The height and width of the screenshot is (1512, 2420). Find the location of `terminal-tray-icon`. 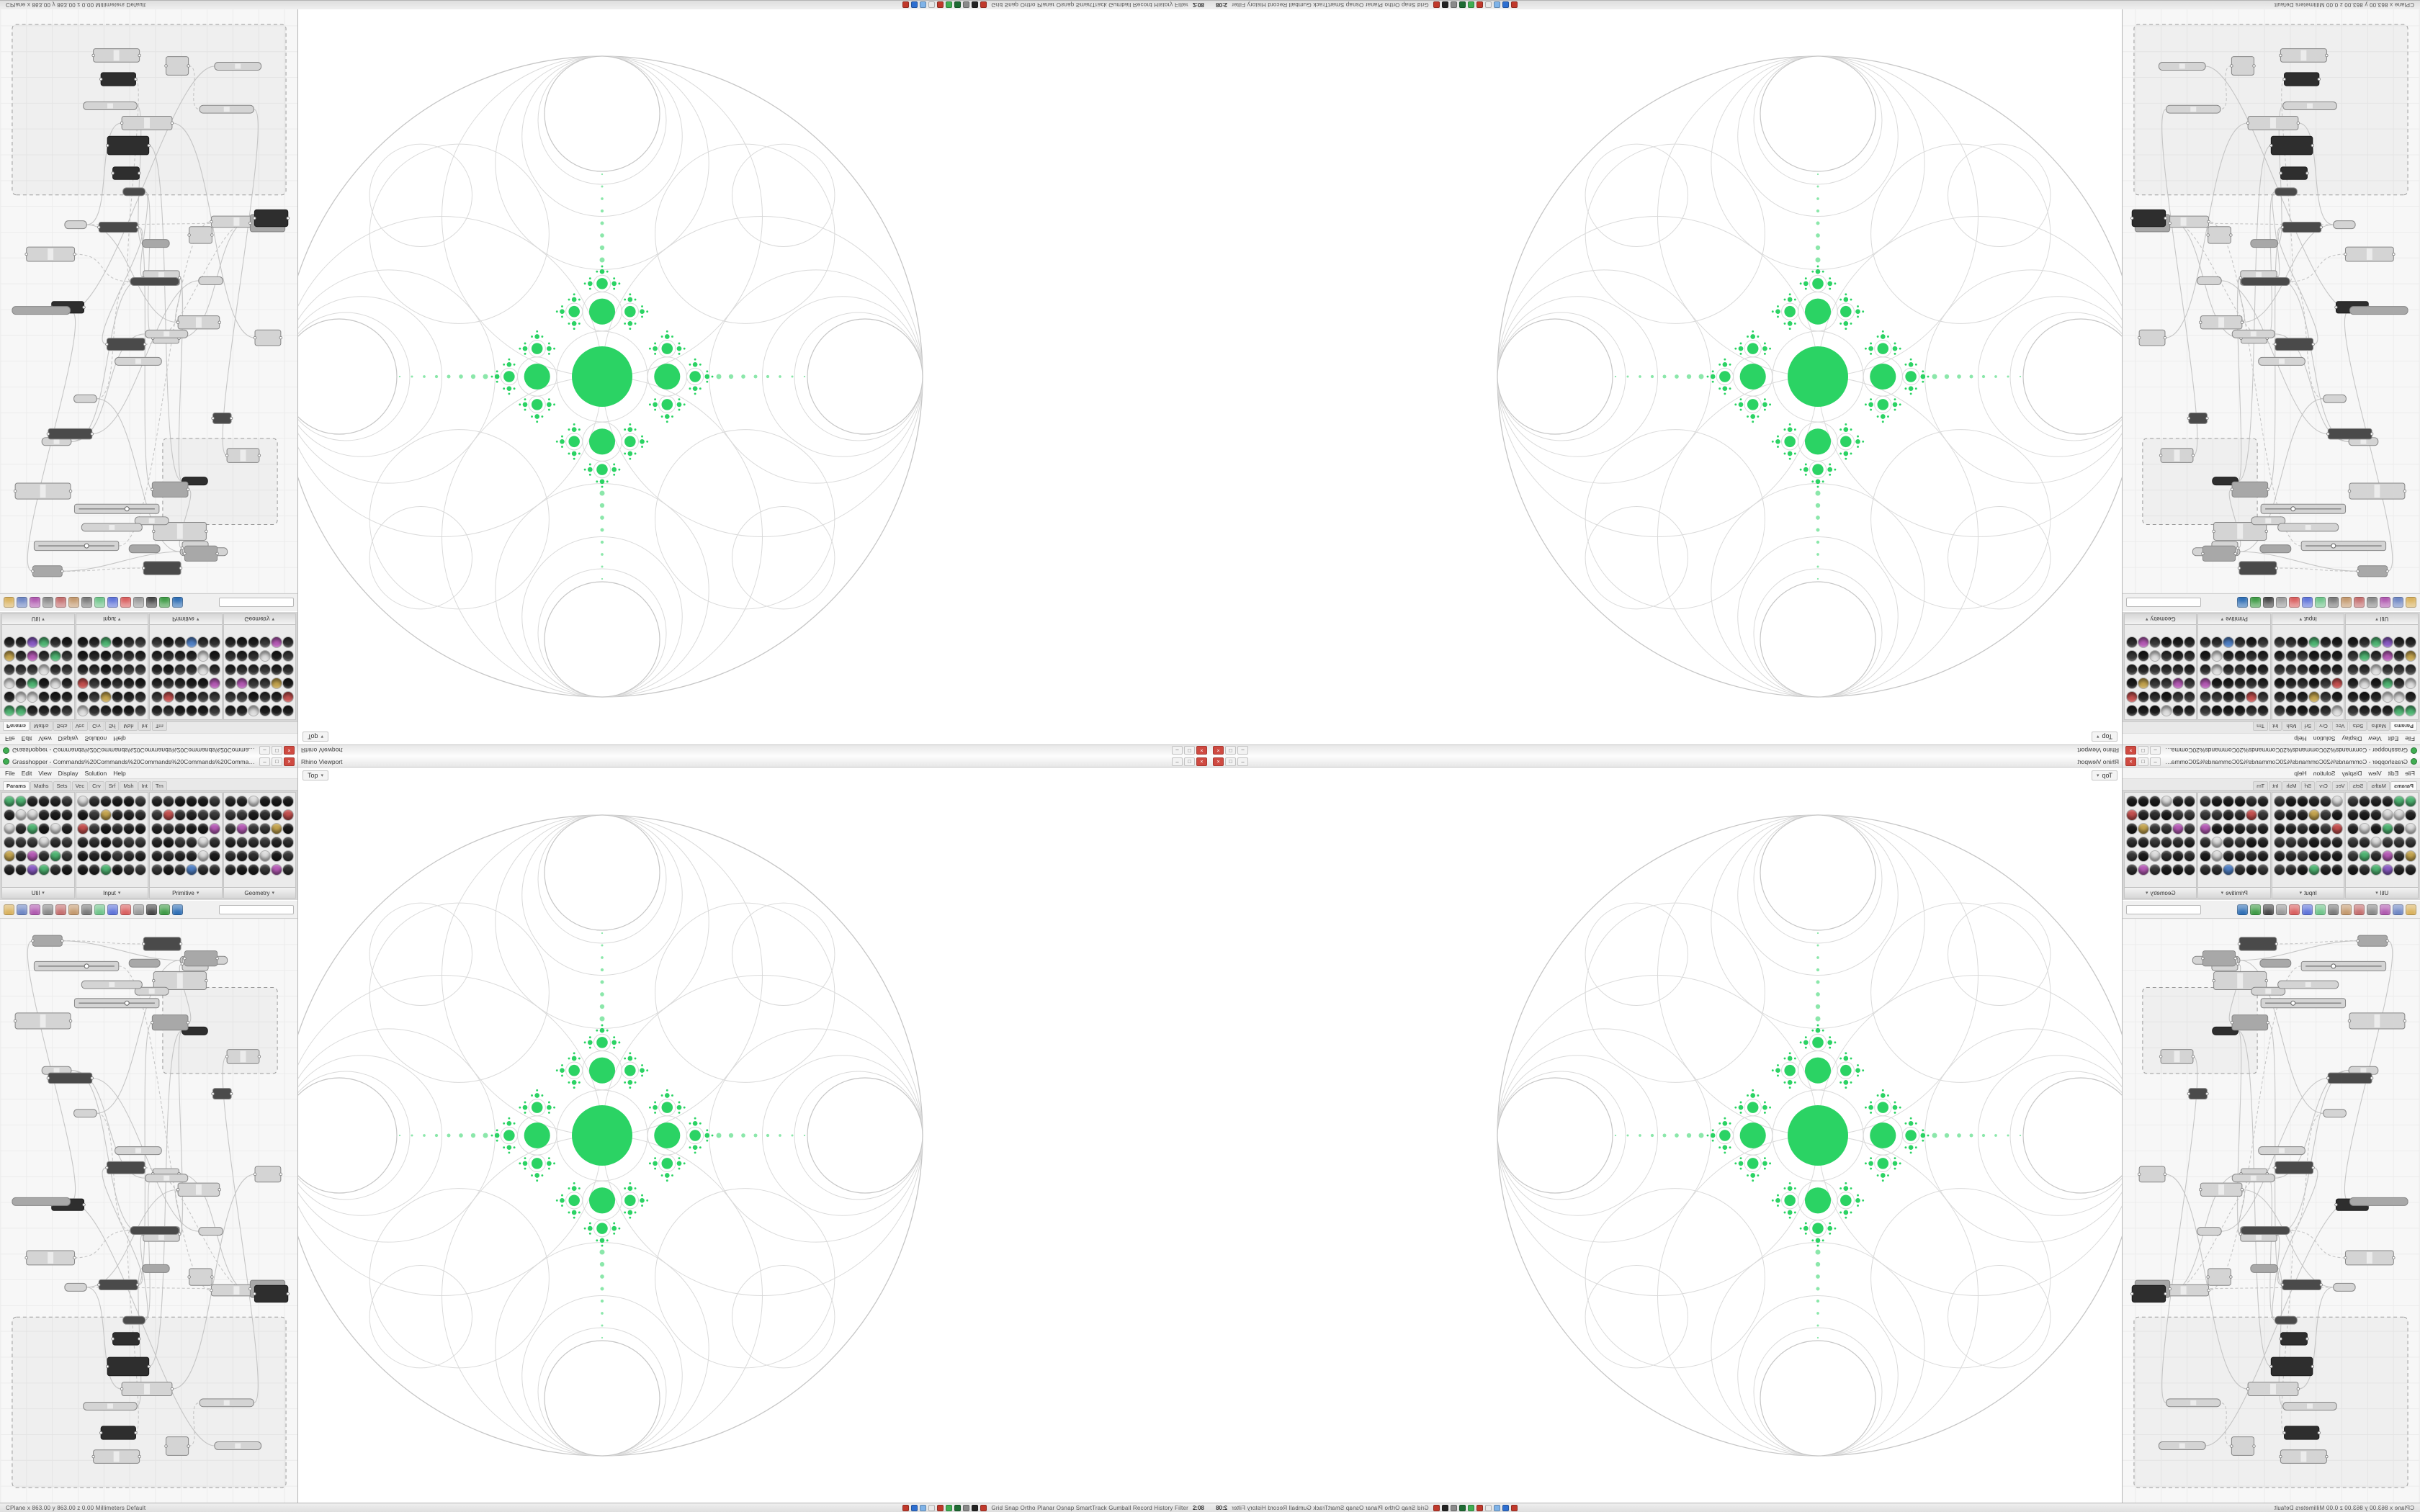

terminal-tray-icon is located at coordinates (1444, 5).